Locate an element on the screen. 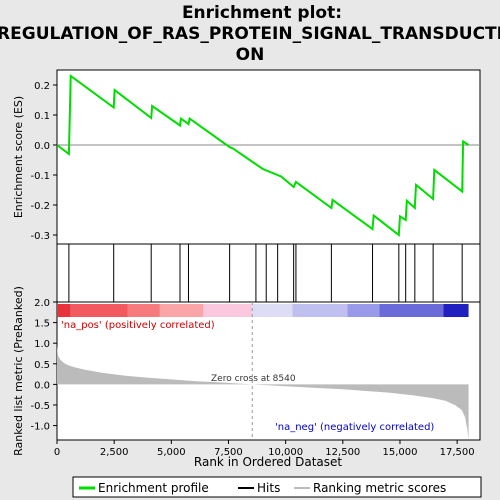  x-tick-label: 12,500 is located at coordinates (342, 452).